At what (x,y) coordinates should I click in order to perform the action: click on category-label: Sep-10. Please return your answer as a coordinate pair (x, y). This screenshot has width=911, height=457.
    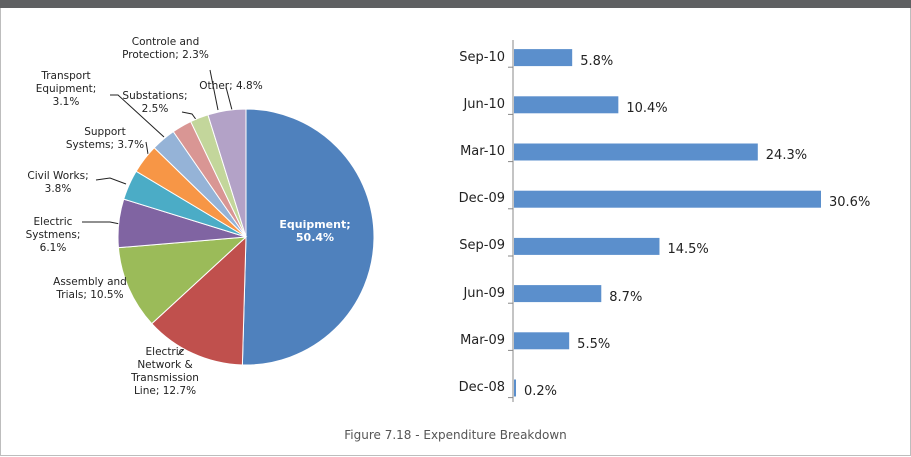
    Looking at the image, I should click on (482, 57).